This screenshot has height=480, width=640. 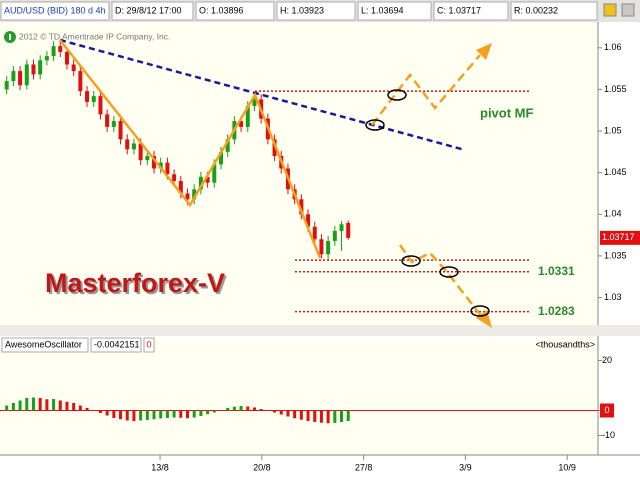 What do you see at coordinates (221, 10) in the screenshot?
I see `open: O: 1.03896` at bounding box center [221, 10].